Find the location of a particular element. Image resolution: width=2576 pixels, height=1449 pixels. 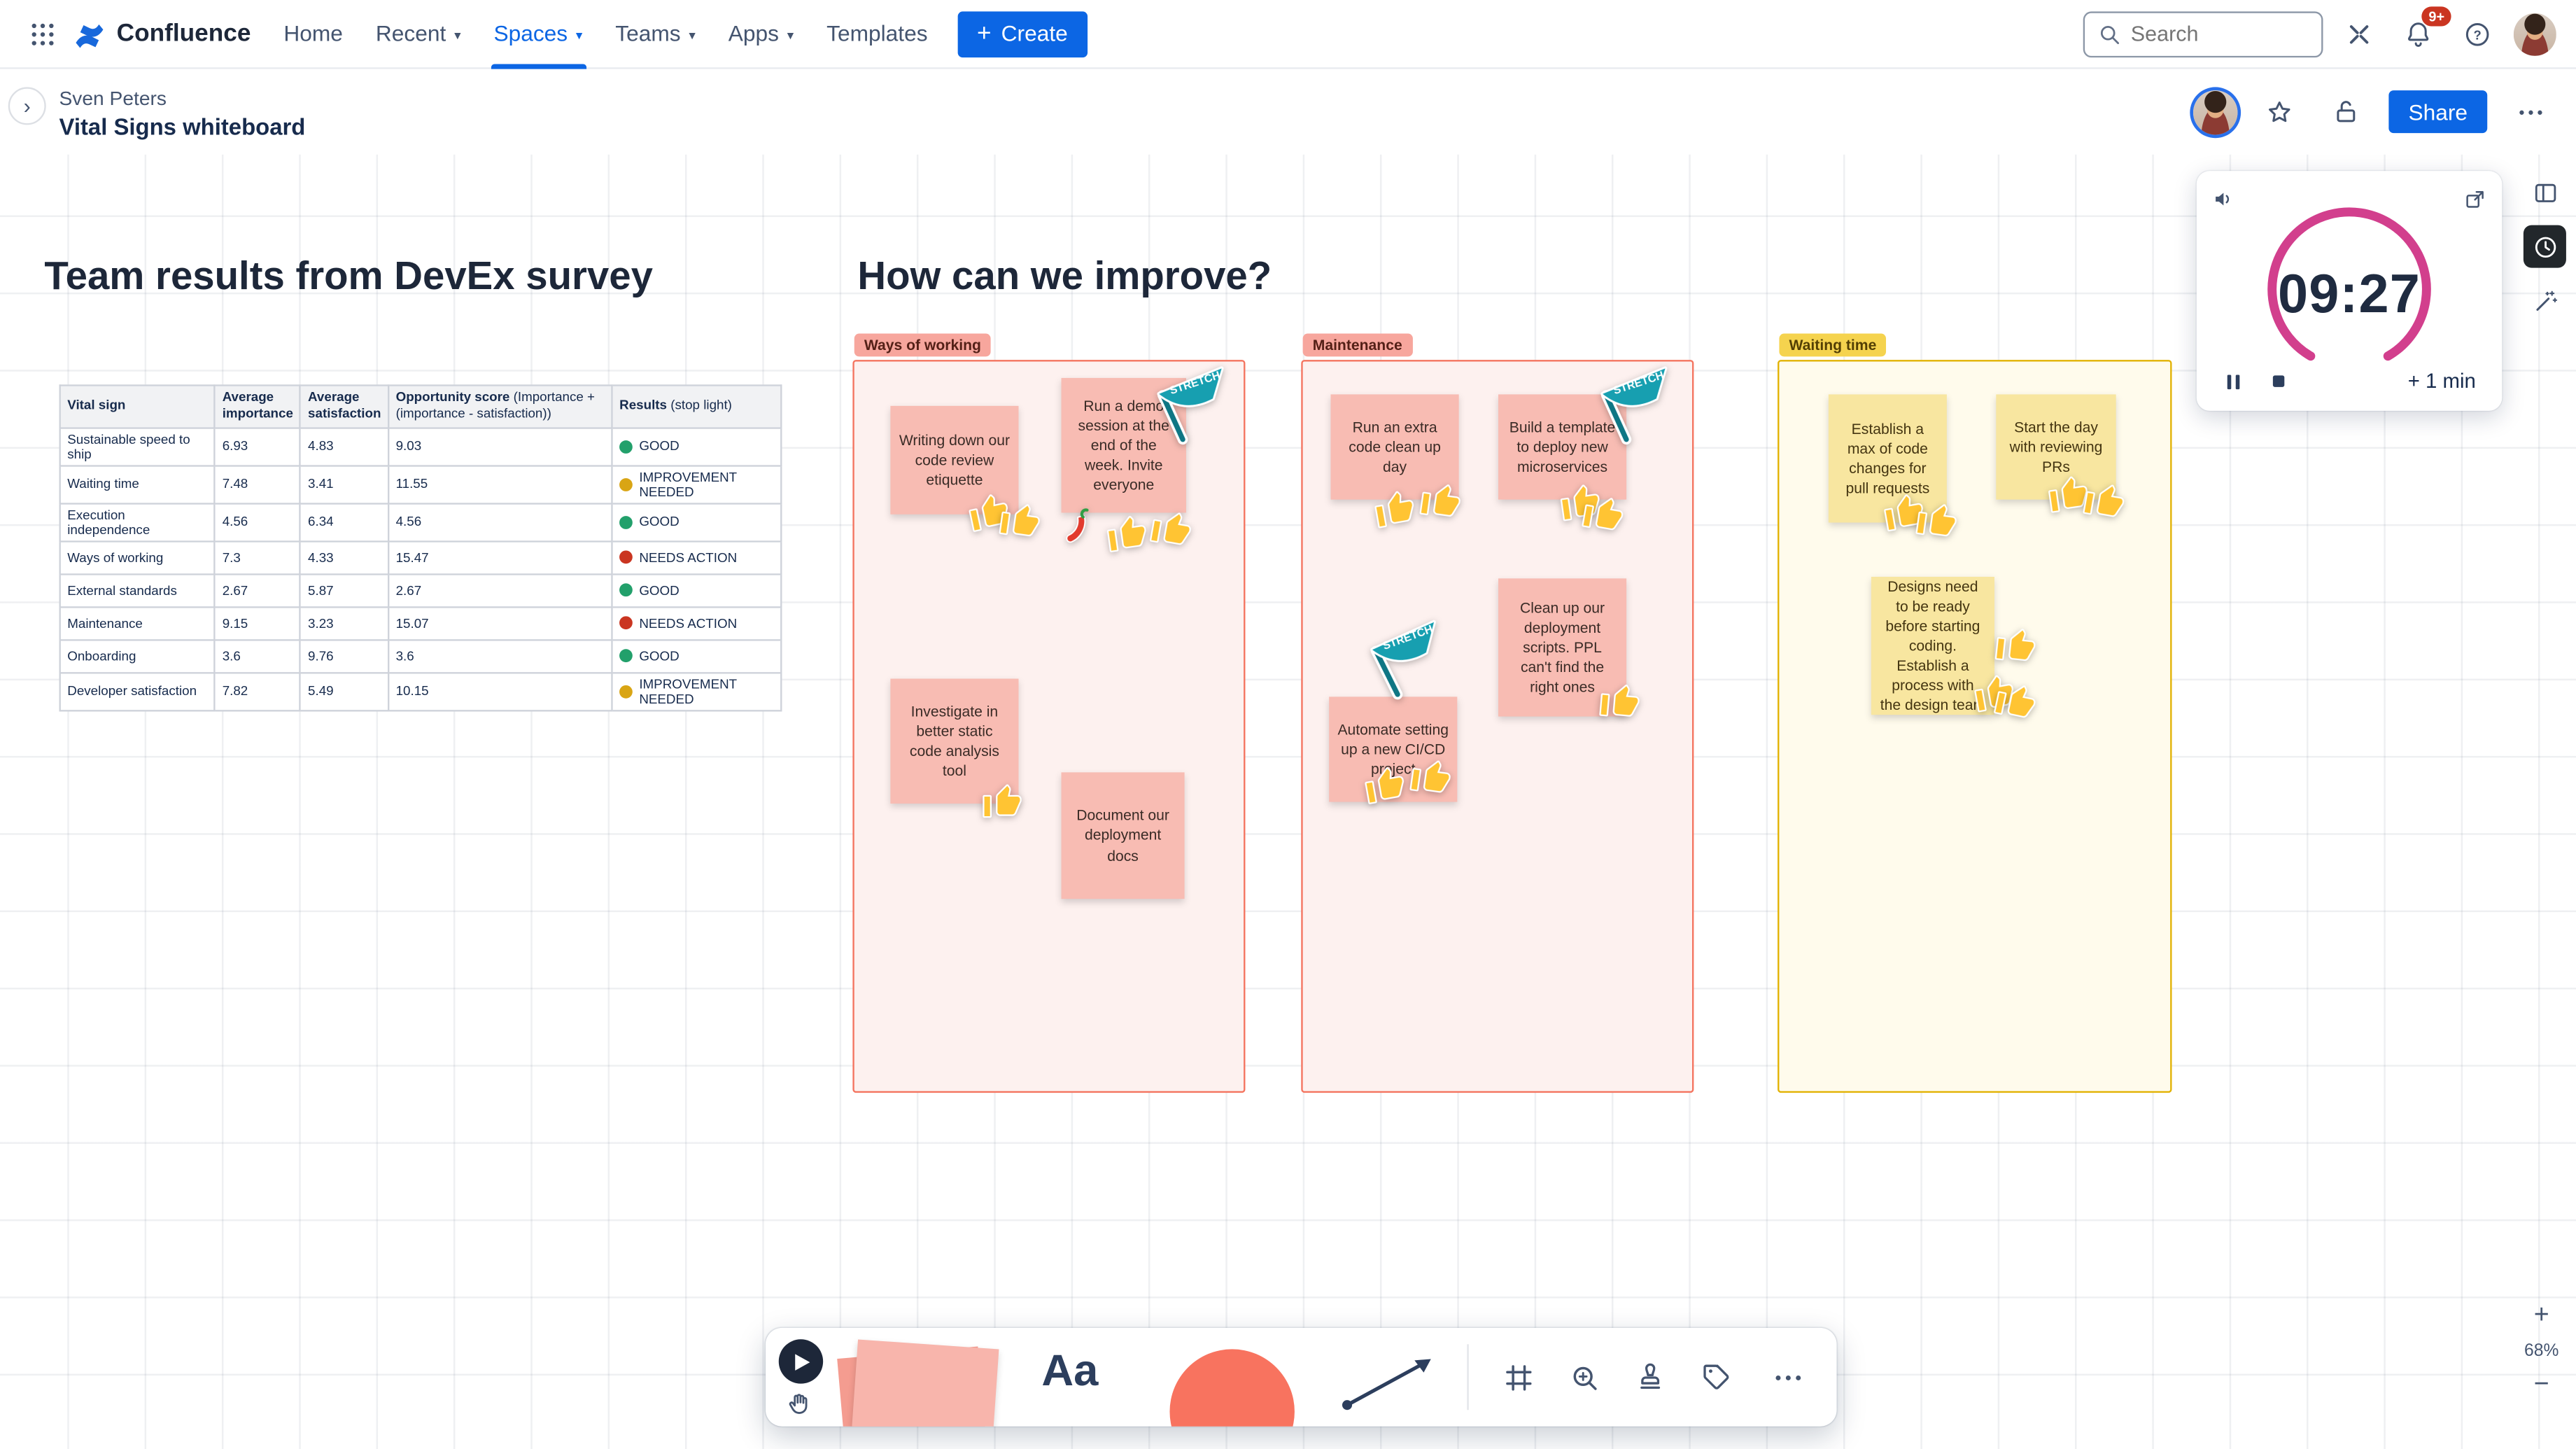

sticker-search-tool-button is located at coordinates (1583, 1376).